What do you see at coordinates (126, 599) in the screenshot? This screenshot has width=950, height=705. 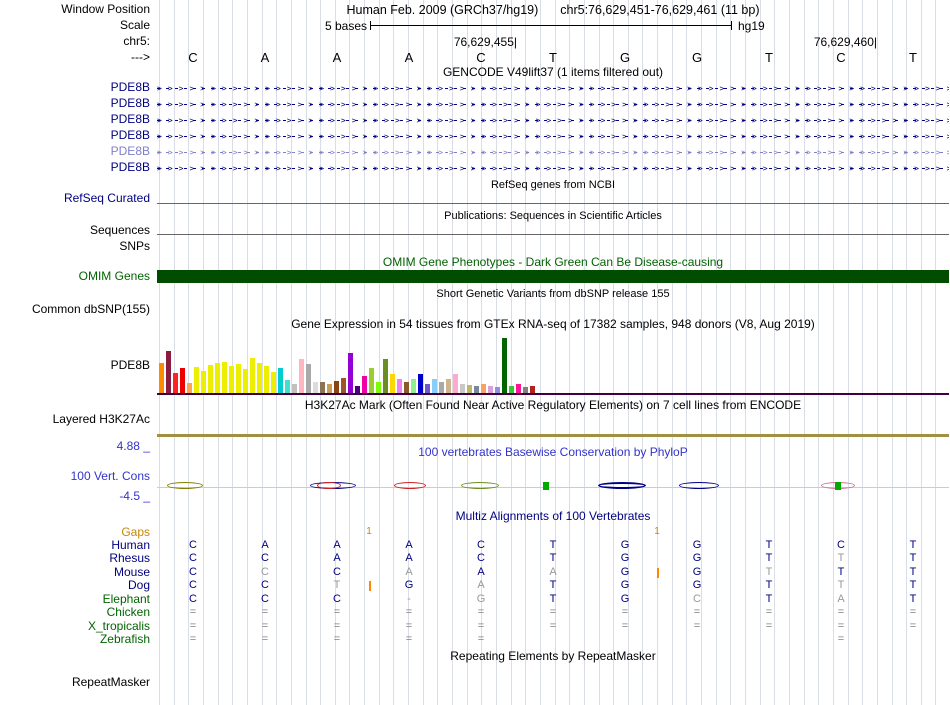 I see `species-label: Elephant` at bounding box center [126, 599].